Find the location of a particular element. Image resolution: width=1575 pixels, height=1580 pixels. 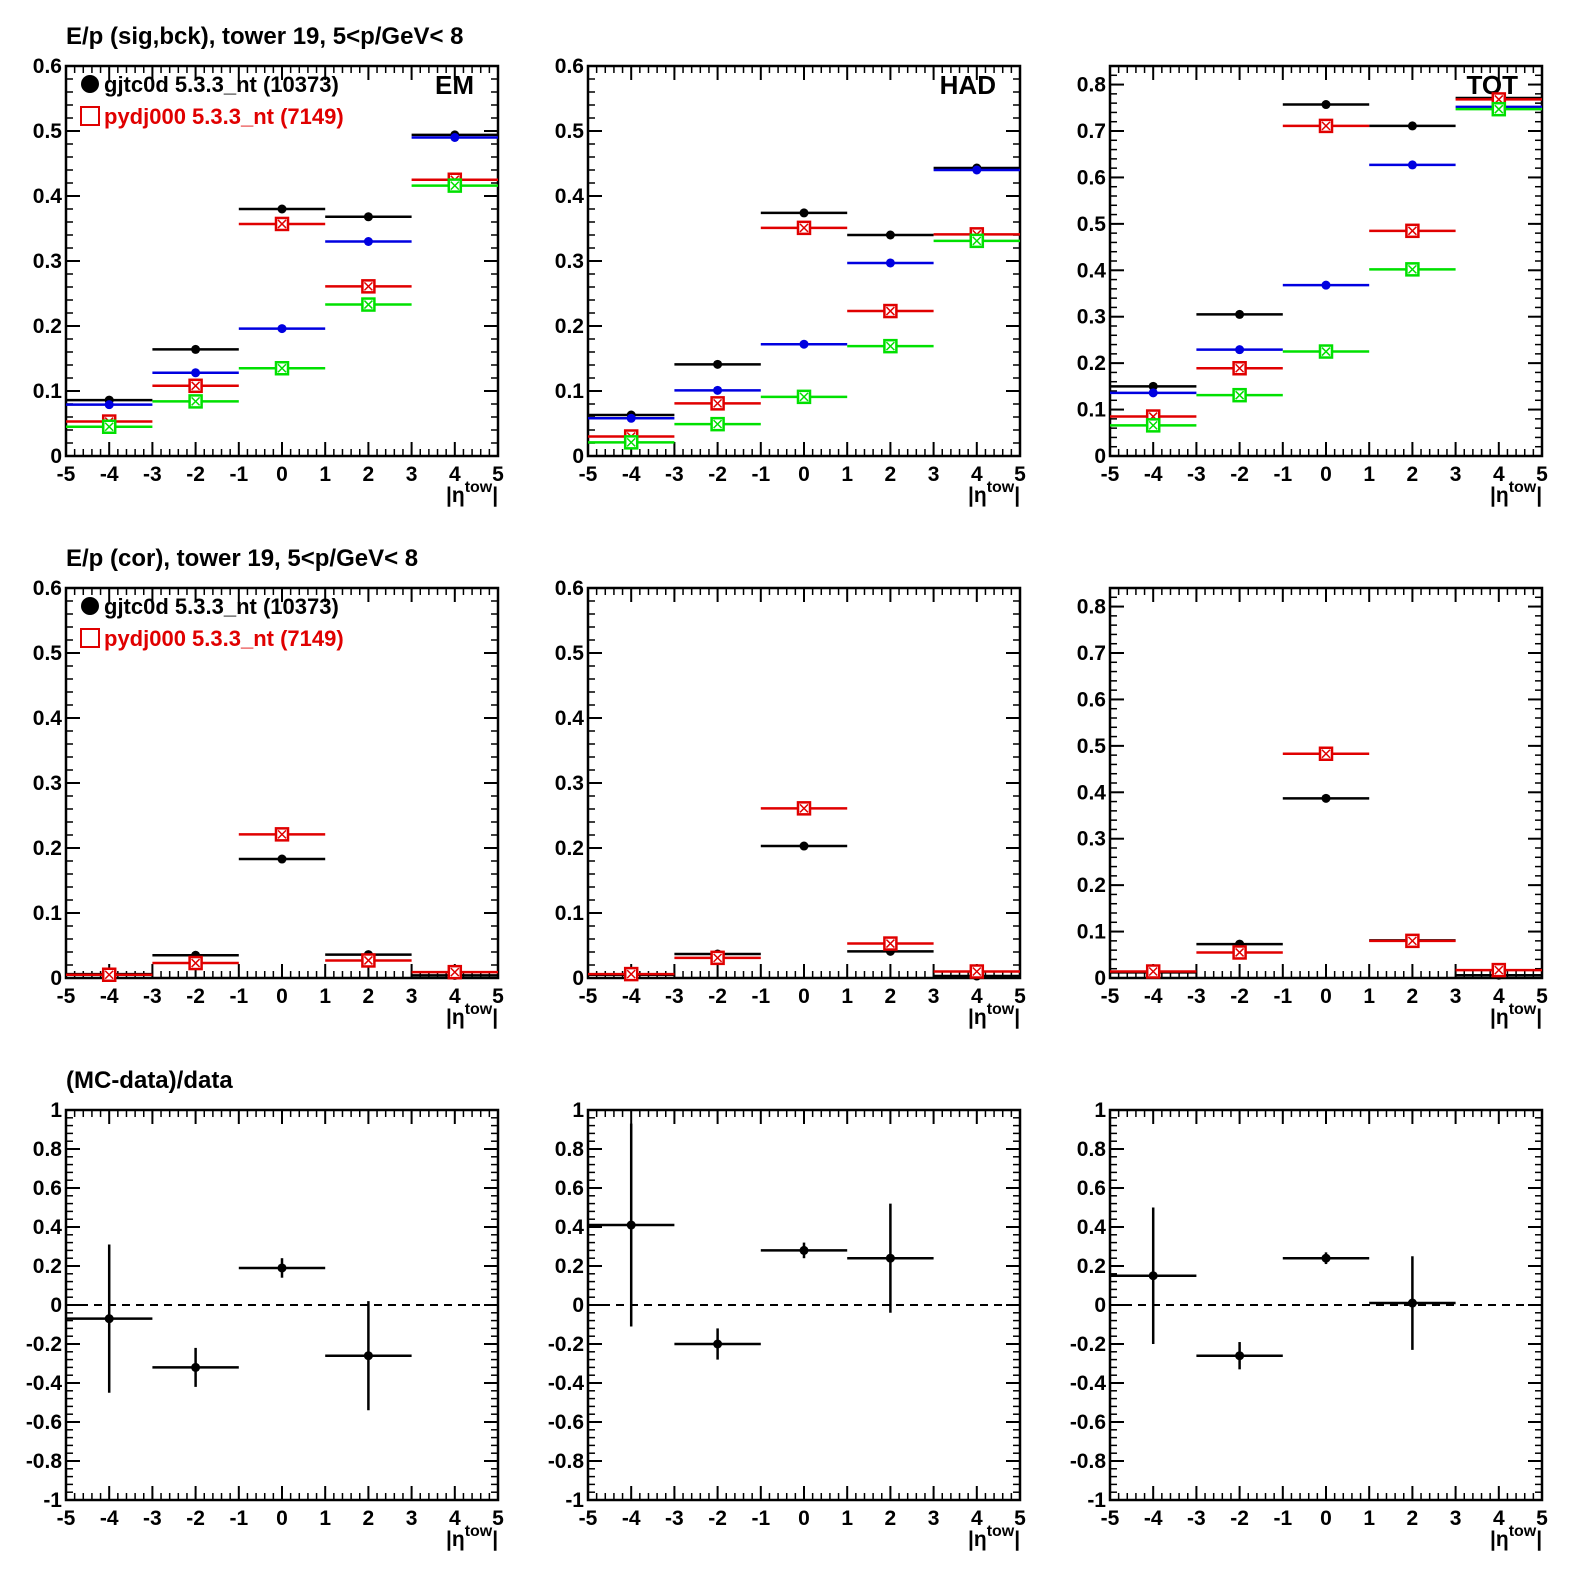

legend-label: pydj000 5.3.3_nt (7149) is located at coordinates (224, 116).